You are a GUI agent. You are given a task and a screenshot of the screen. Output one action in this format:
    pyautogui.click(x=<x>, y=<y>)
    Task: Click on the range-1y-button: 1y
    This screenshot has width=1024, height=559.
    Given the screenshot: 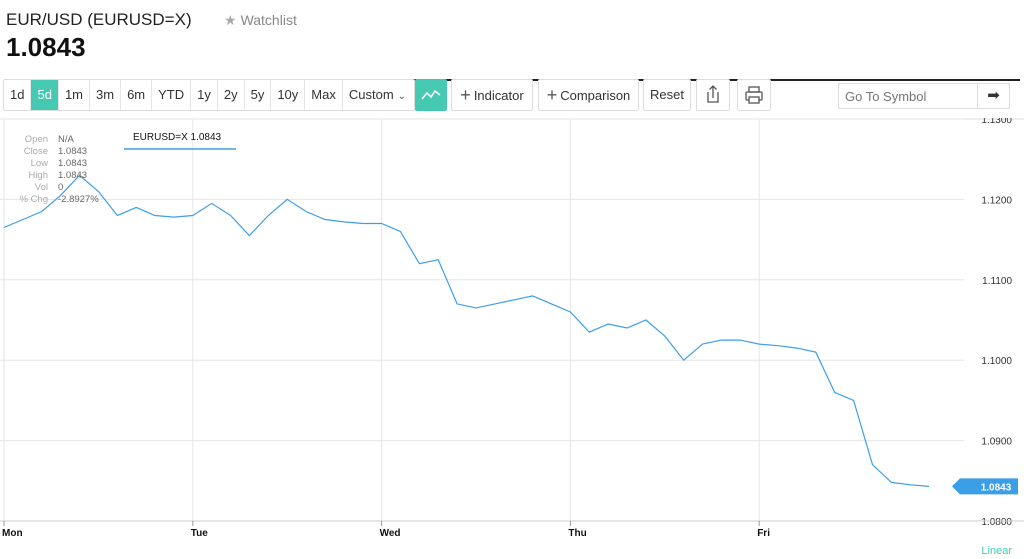 What is the action you would take?
    pyautogui.click(x=204, y=95)
    